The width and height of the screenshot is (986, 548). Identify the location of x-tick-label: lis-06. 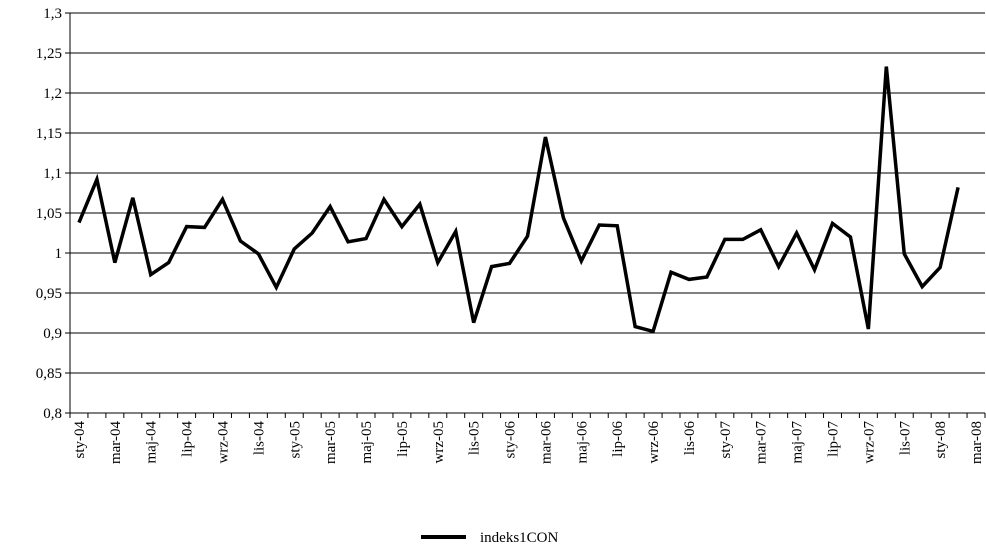
(690, 438).